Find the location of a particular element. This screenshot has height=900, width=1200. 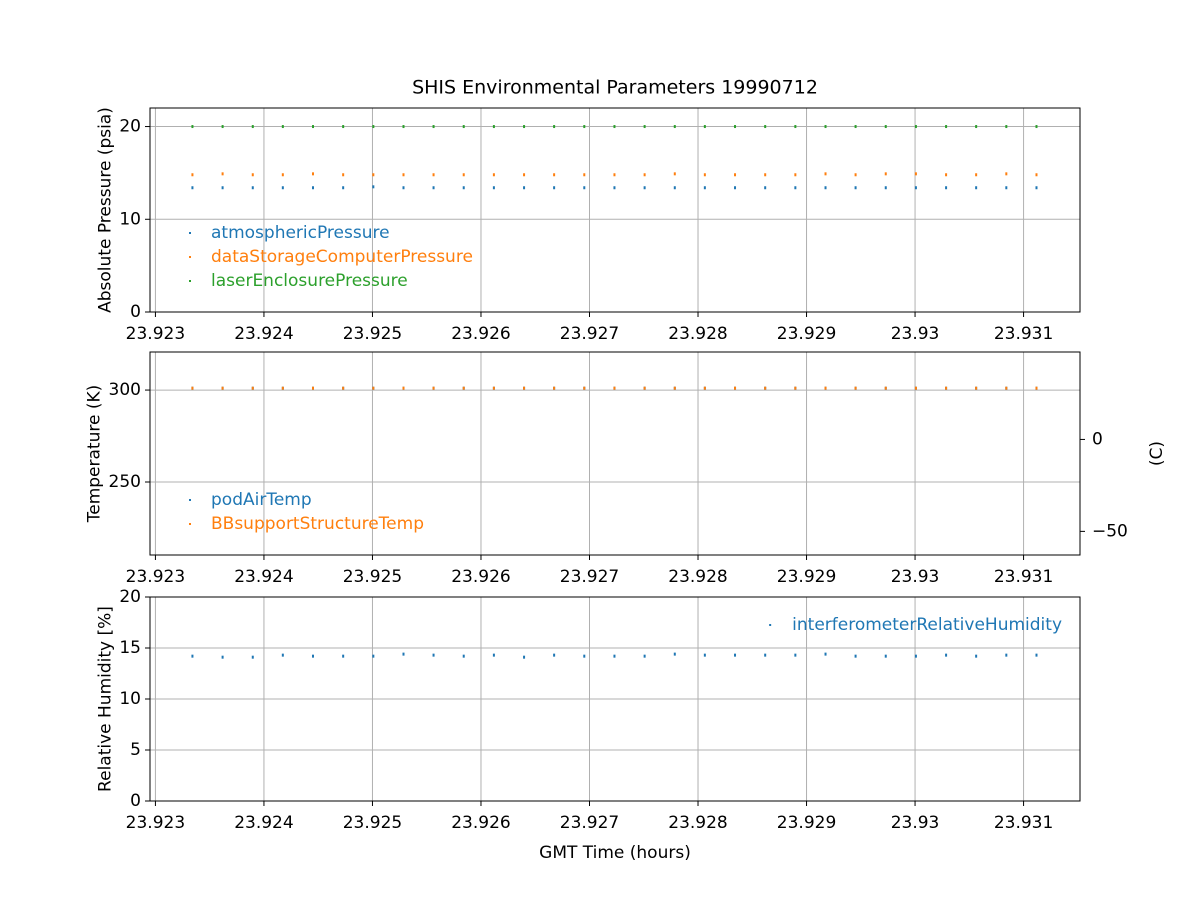

chart-title: SHIS Environmental Parameters 19990712 is located at coordinates (615, 88).